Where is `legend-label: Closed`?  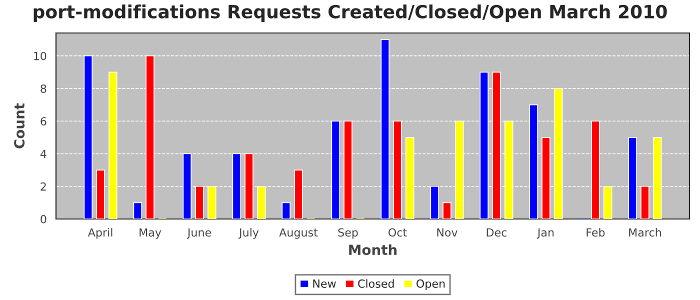 legend-label: Closed is located at coordinates (376, 283).